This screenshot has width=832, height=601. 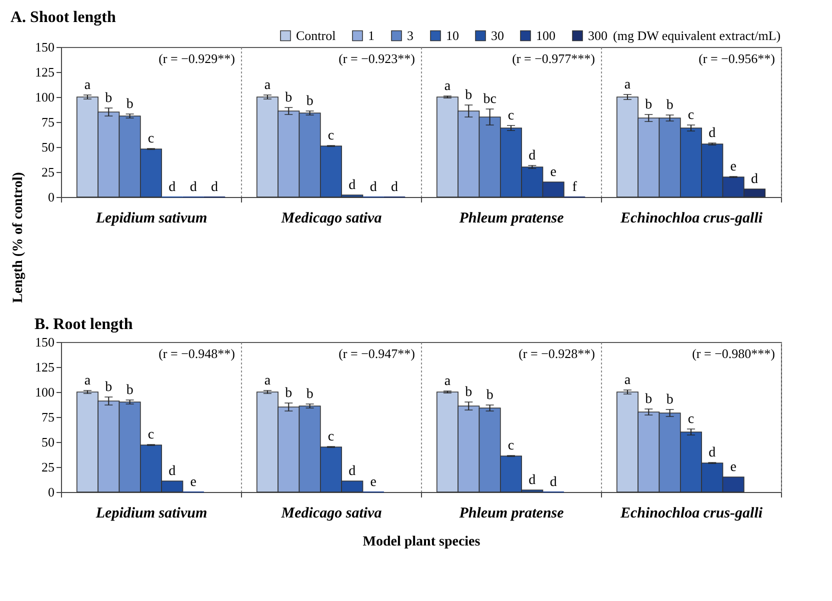 What do you see at coordinates (553, 58) in the screenshot?
I see `annotation: (r = −0.977***)` at bounding box center [553, 58].